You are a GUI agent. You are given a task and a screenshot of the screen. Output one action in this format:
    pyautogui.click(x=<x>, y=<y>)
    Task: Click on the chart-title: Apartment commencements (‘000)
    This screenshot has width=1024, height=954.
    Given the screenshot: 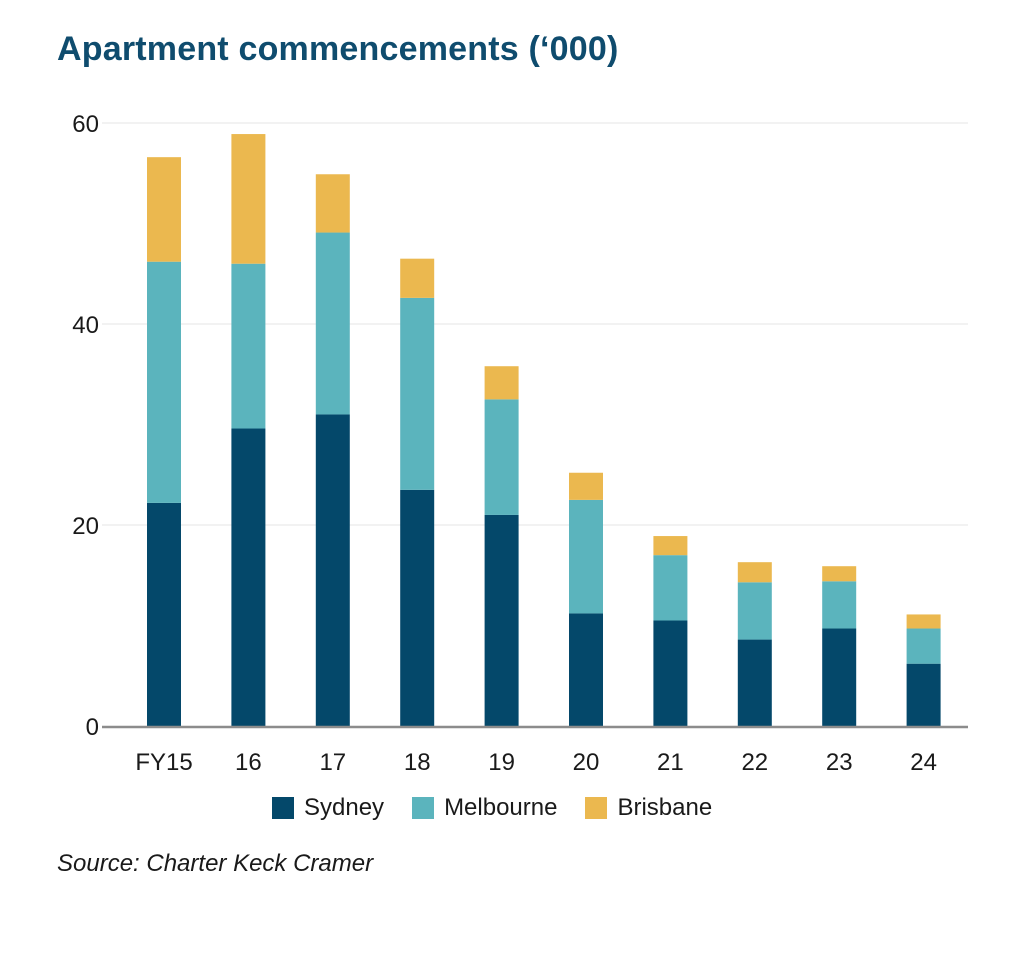 What is the action you would take?
    pyautogui.click(x=338, y=49)
    